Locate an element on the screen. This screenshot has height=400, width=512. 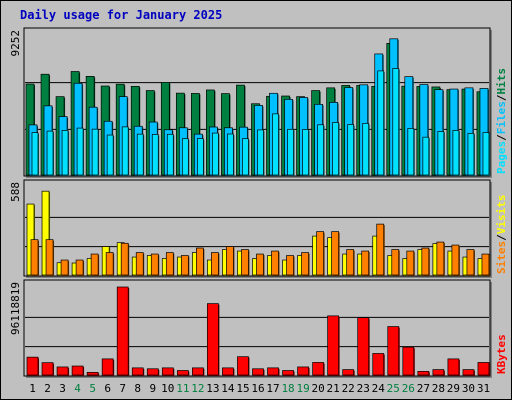
x-tick-day-31: 31 is located at coordinates (483, 388).